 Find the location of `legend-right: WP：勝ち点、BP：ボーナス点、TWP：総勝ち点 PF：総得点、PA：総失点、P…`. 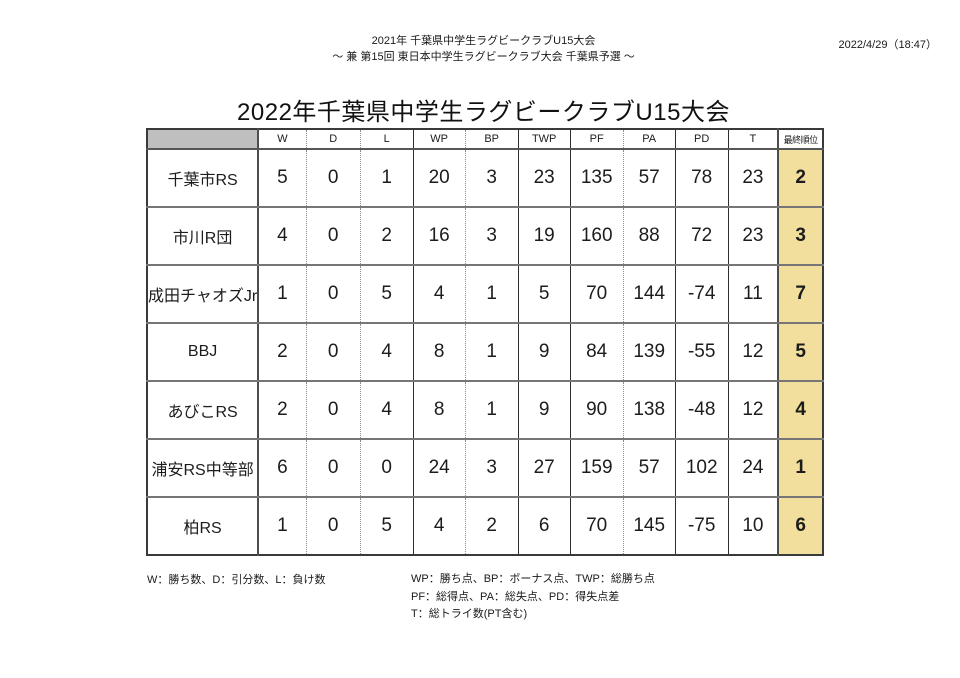

legend-right: WP：勝ち点、BP：ボーナス点、TWP：総勝ち点 PF：総得点、PA：総失点、P… is located at coordinates (533, 597).